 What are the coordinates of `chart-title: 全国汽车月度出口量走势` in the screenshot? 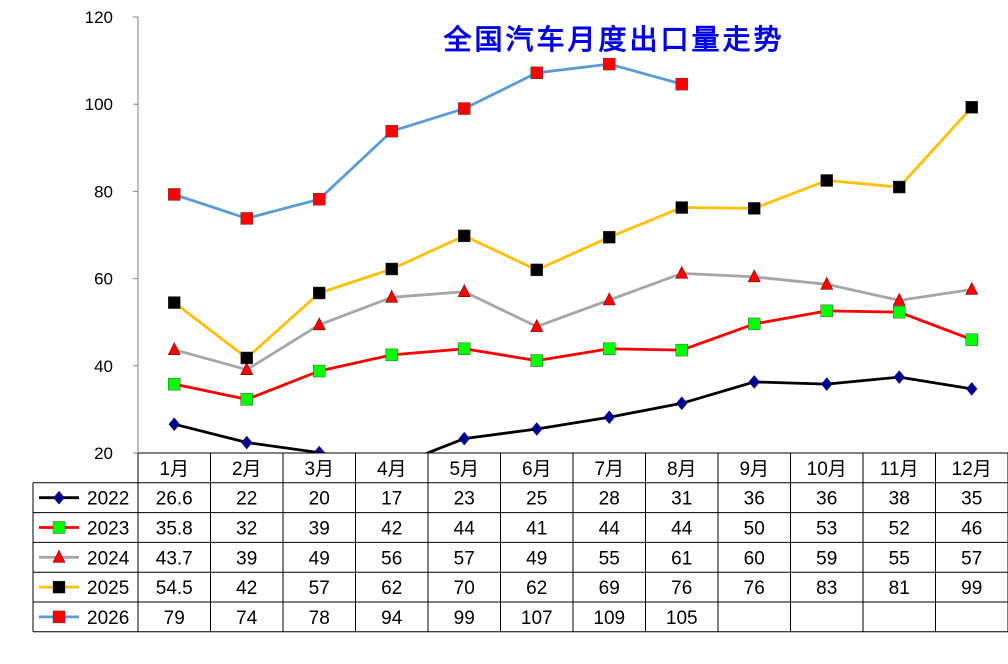 It's located at (613, 39).